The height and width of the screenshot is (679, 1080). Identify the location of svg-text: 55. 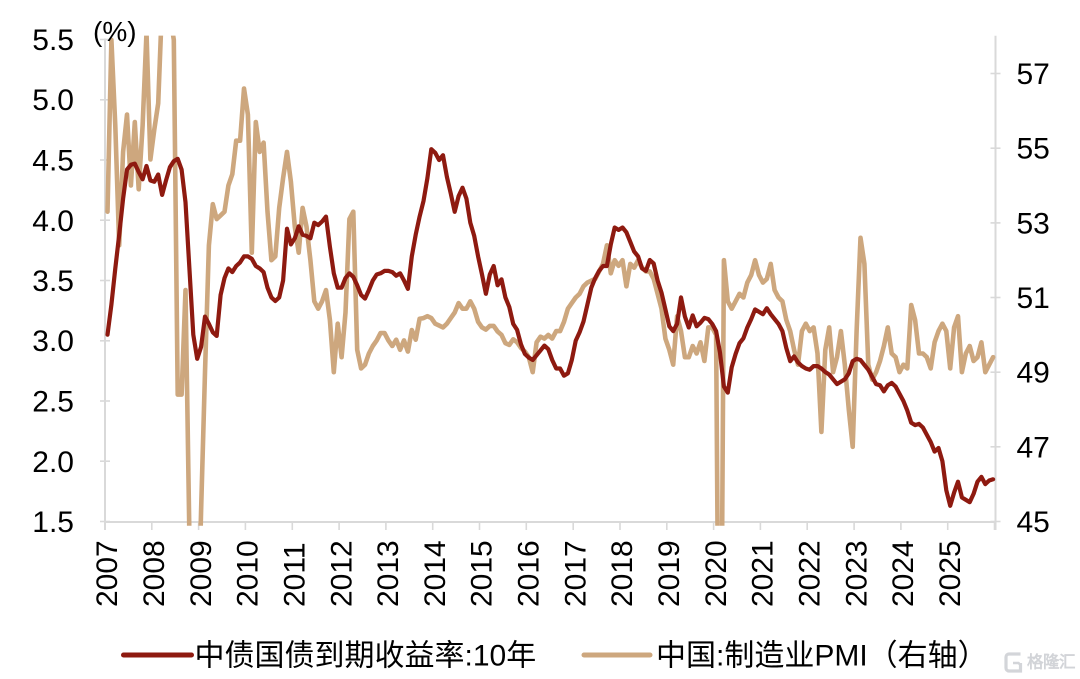
(1033, 149).